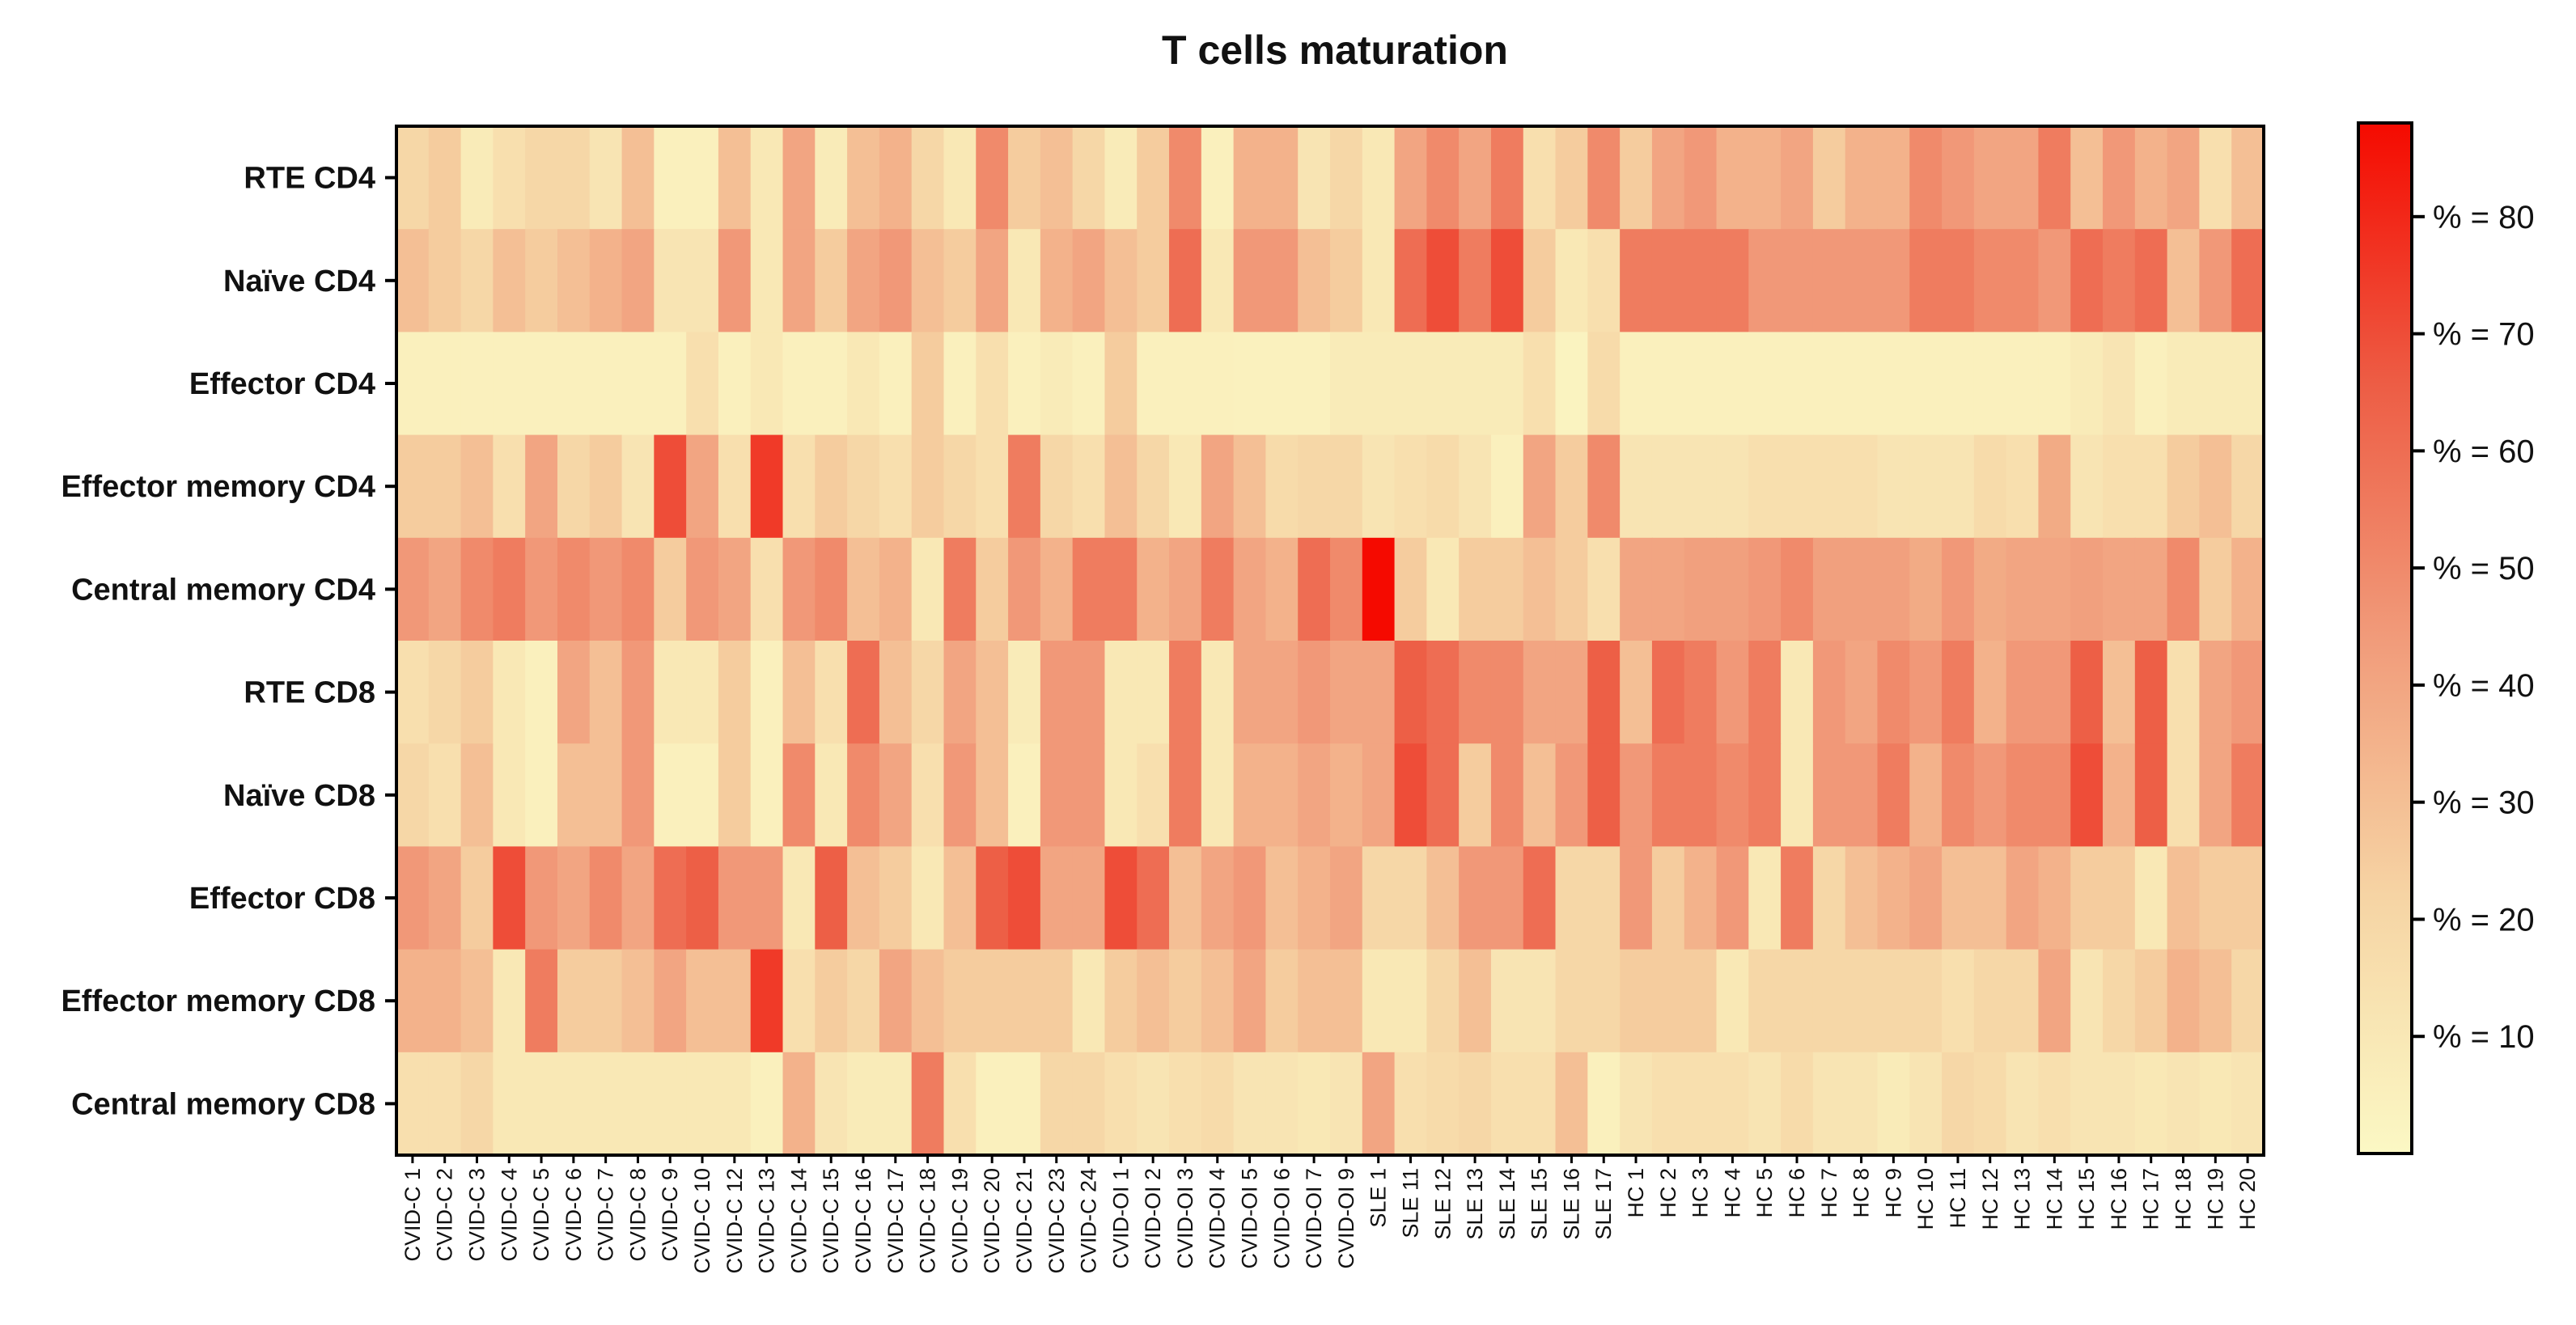  I want to click on column-label: CVID-C 4, so click(509, 1215).